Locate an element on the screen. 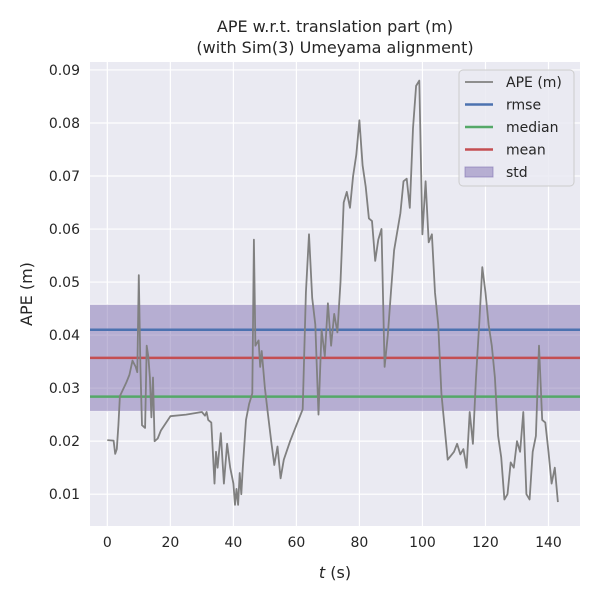 This screenshot has height=600, width=600. x-tick-label: 60 is located at coordinates (296, 543).